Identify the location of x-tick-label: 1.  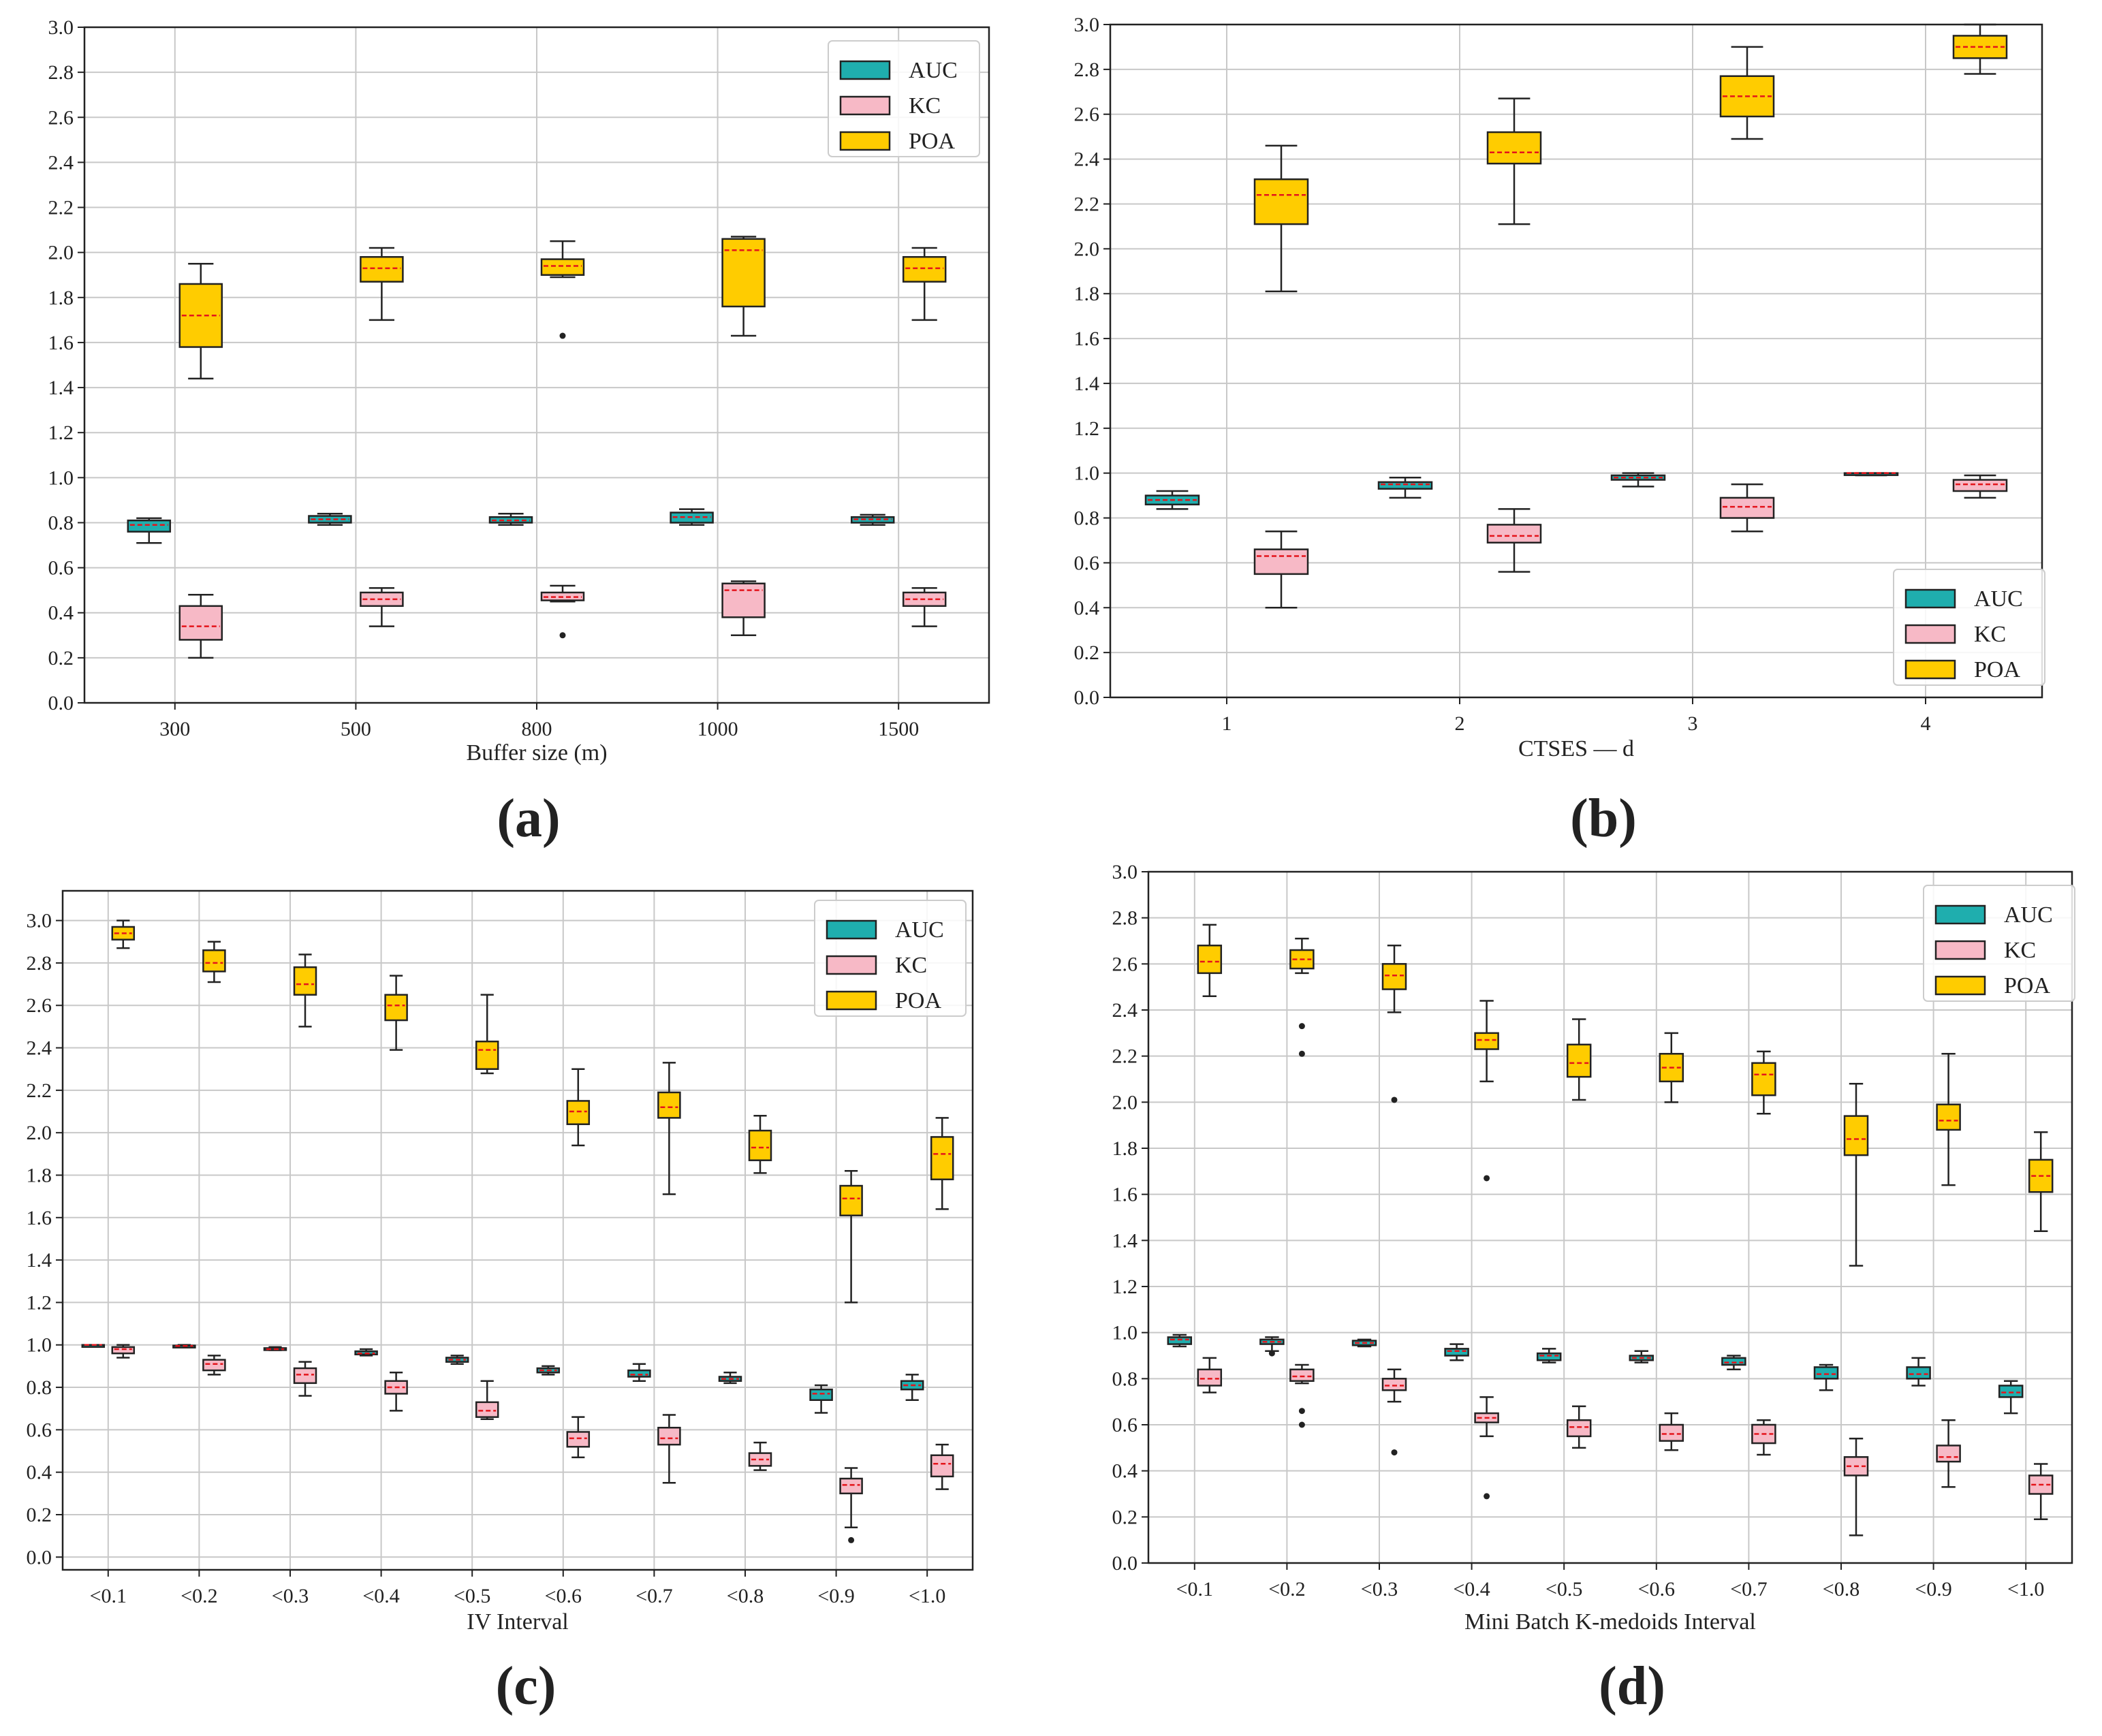
(1227, 724).